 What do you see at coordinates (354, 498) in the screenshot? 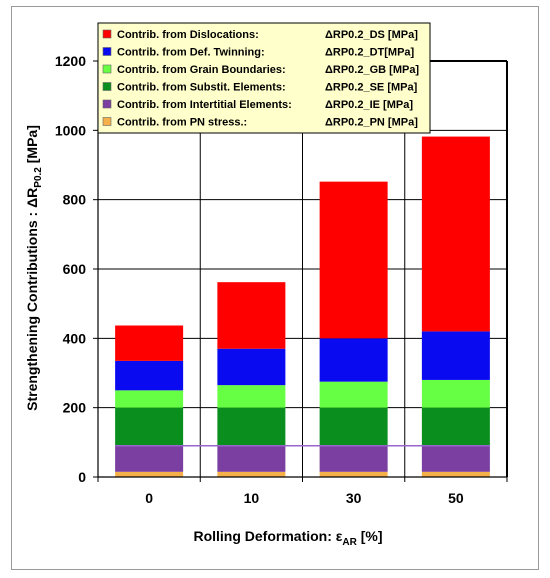
I see `x-tick-label: 30` at bounding box center [354, 498].